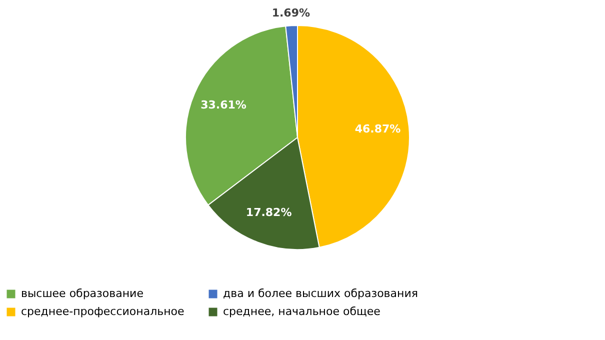  Describe the element at coordinates (223, 105) in the screenshot. I see `data-label: 33.61%` at that location.